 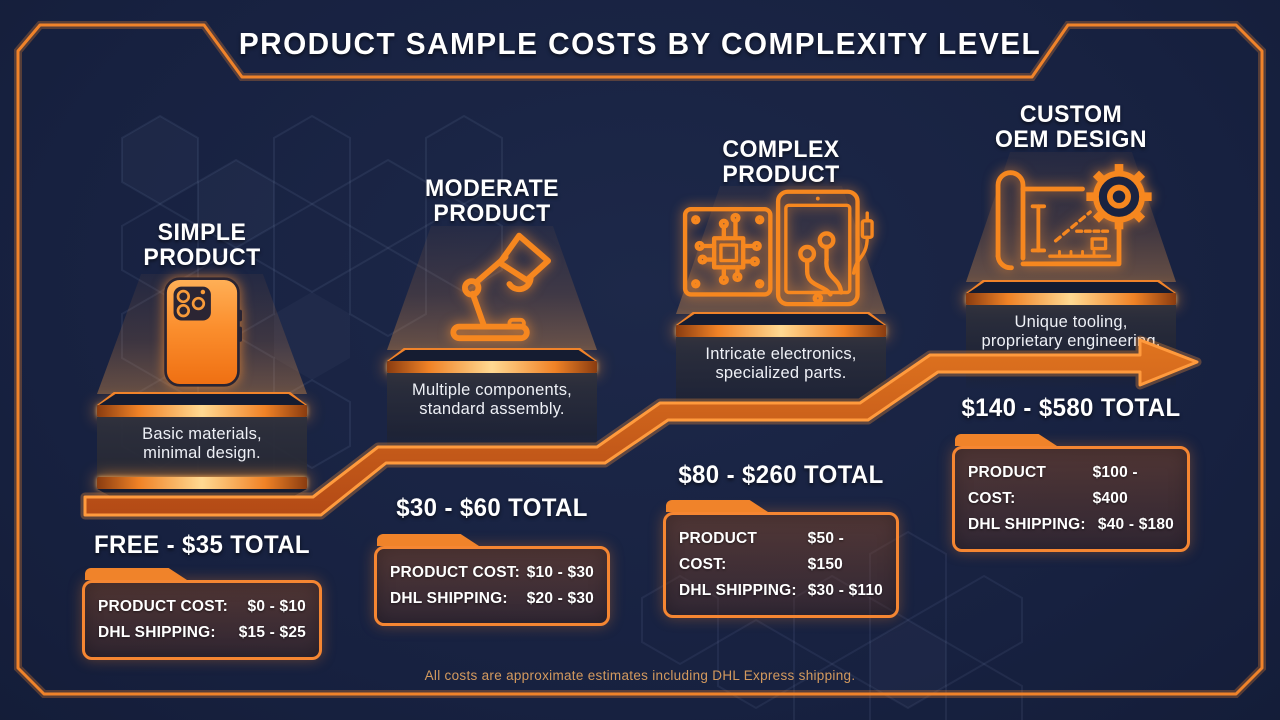 What do you see at coordinates (1071, 322) in the screenshot?
I see `description-line1: Unique tooling,` at bounding box center [1071, 322].